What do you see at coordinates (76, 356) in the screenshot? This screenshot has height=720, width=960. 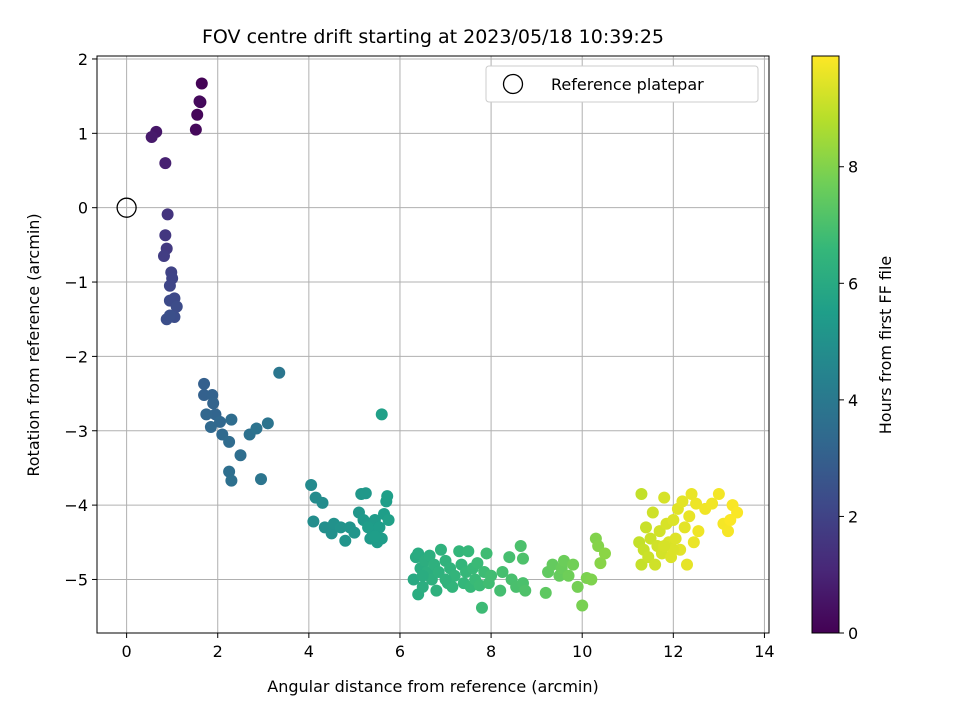 I see `y-tick-label: −2` at bounding box center [76, 356].